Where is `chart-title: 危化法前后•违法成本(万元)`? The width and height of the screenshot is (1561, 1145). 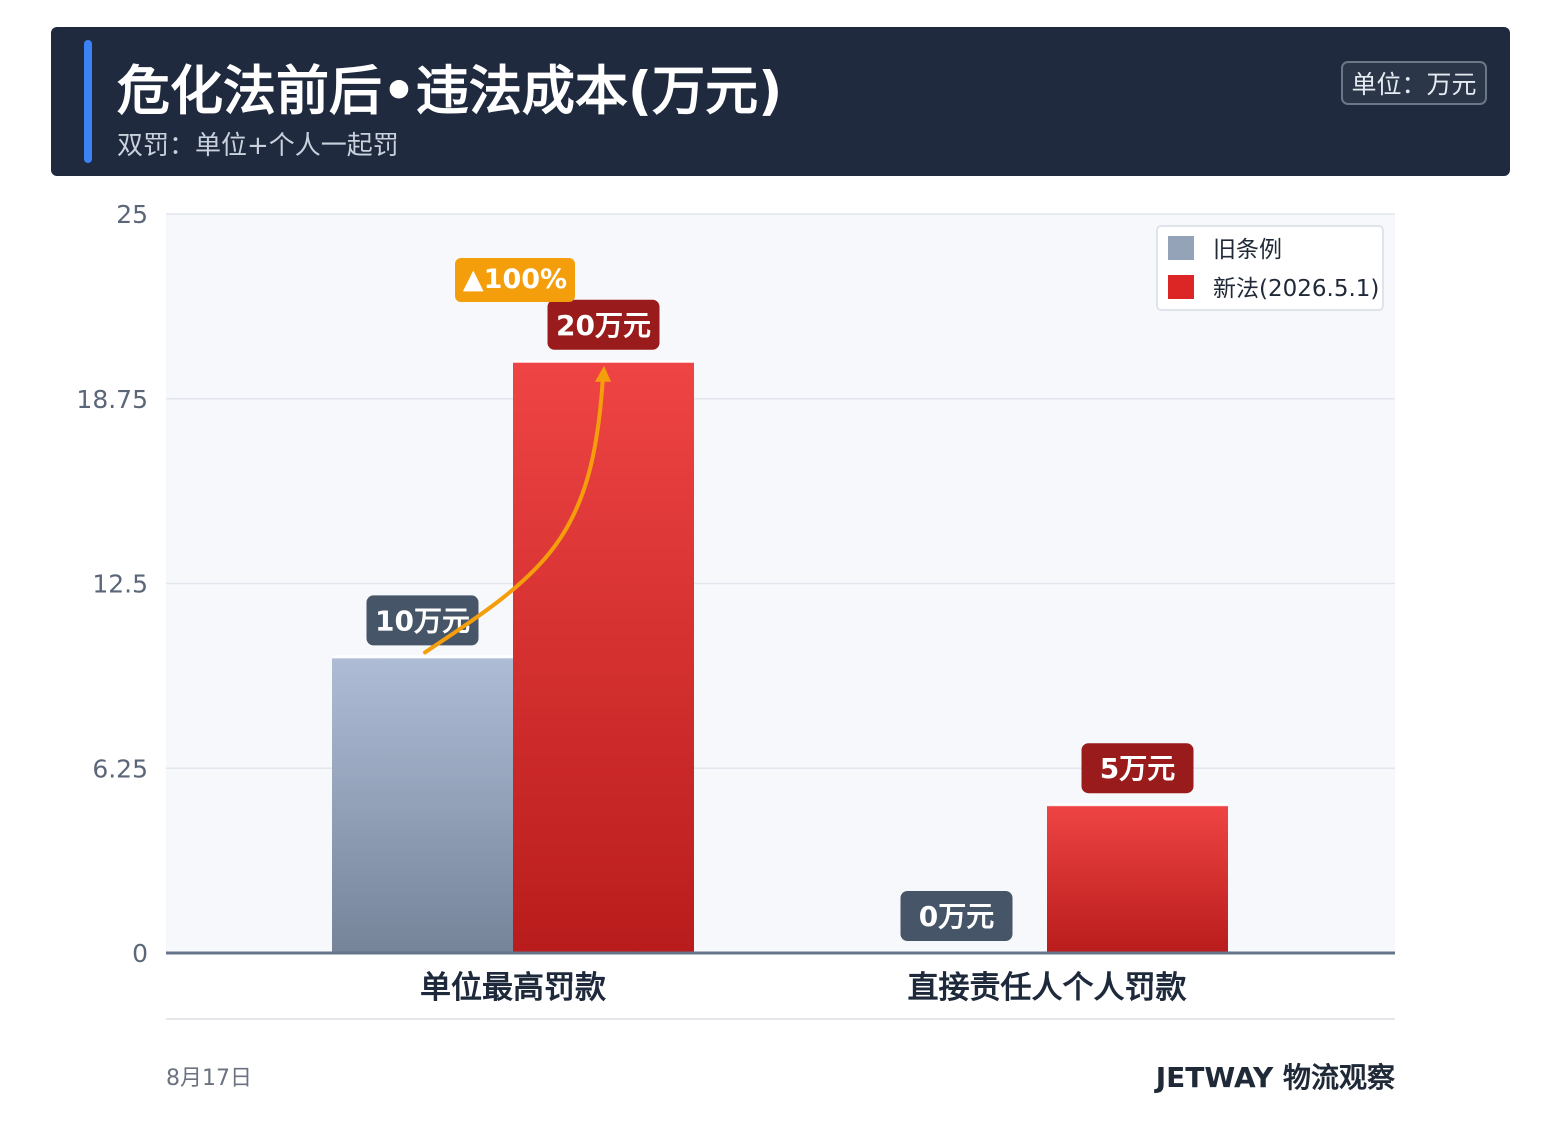
chart-title: 危化法前后•违法成本(万元) is located at coordinates (450, 91).